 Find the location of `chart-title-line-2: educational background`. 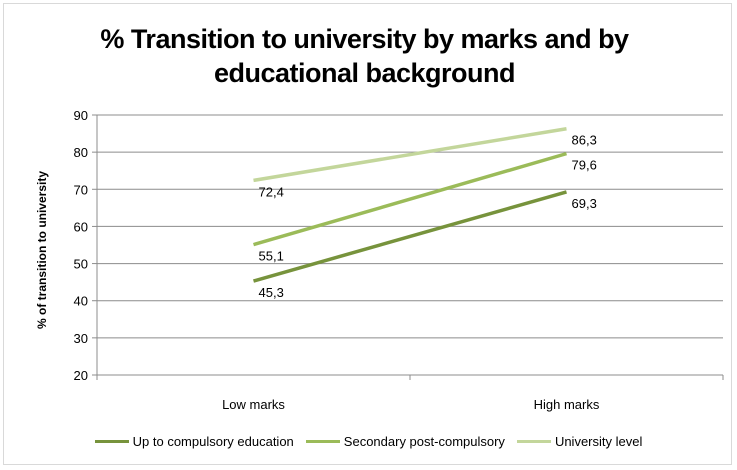

chart-title-line-2: educational background is located at coordinates (364, 73).